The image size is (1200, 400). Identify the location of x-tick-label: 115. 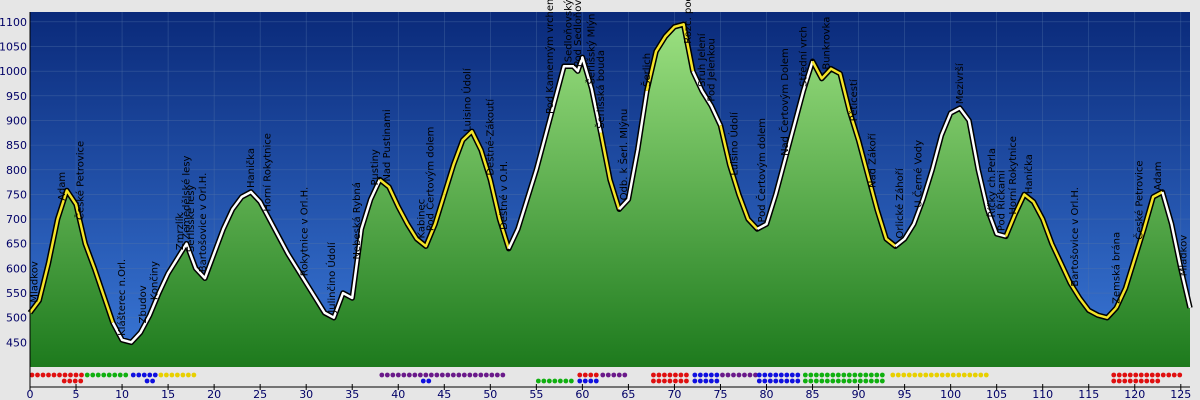
(1088, 394).